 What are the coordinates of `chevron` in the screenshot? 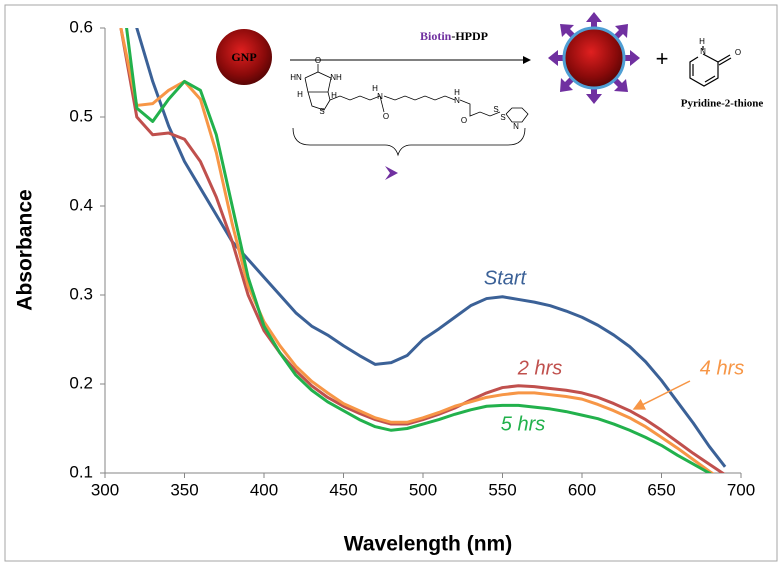 It's located at (391, 173).